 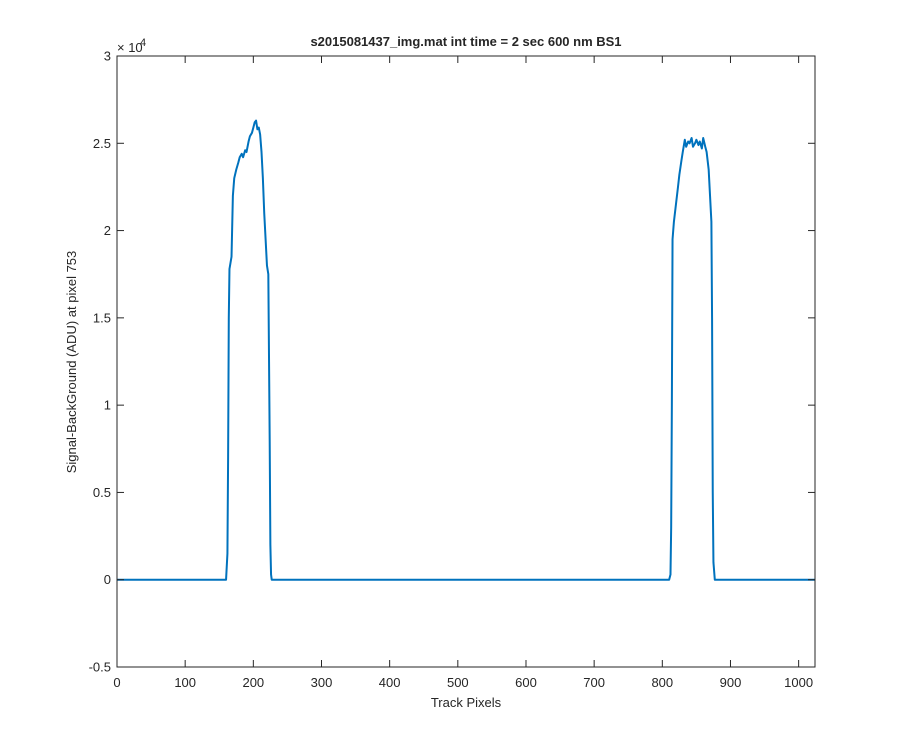 What do you see at coordinates (798, 682) in the screenshot?
I see `x-tick-label: 1000` at bounding box center [798, 682].